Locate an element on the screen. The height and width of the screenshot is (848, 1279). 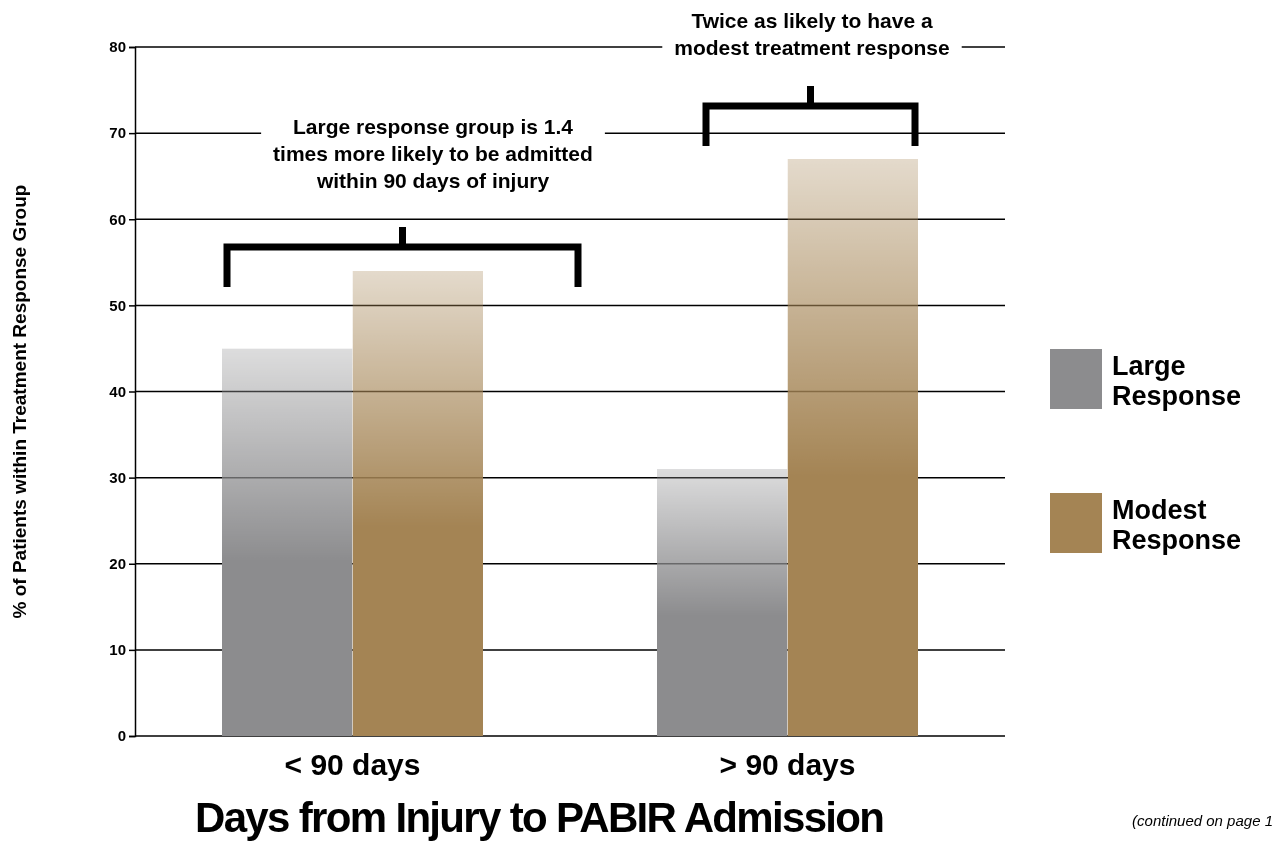
y-axis-title: % of Patients within Treatment Response Group is located at coordinates (19, 401).